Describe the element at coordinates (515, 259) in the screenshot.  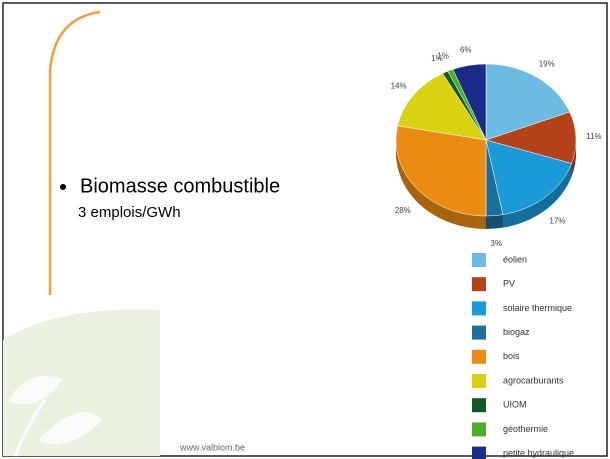
I see `legend-label: éolien` at that location.